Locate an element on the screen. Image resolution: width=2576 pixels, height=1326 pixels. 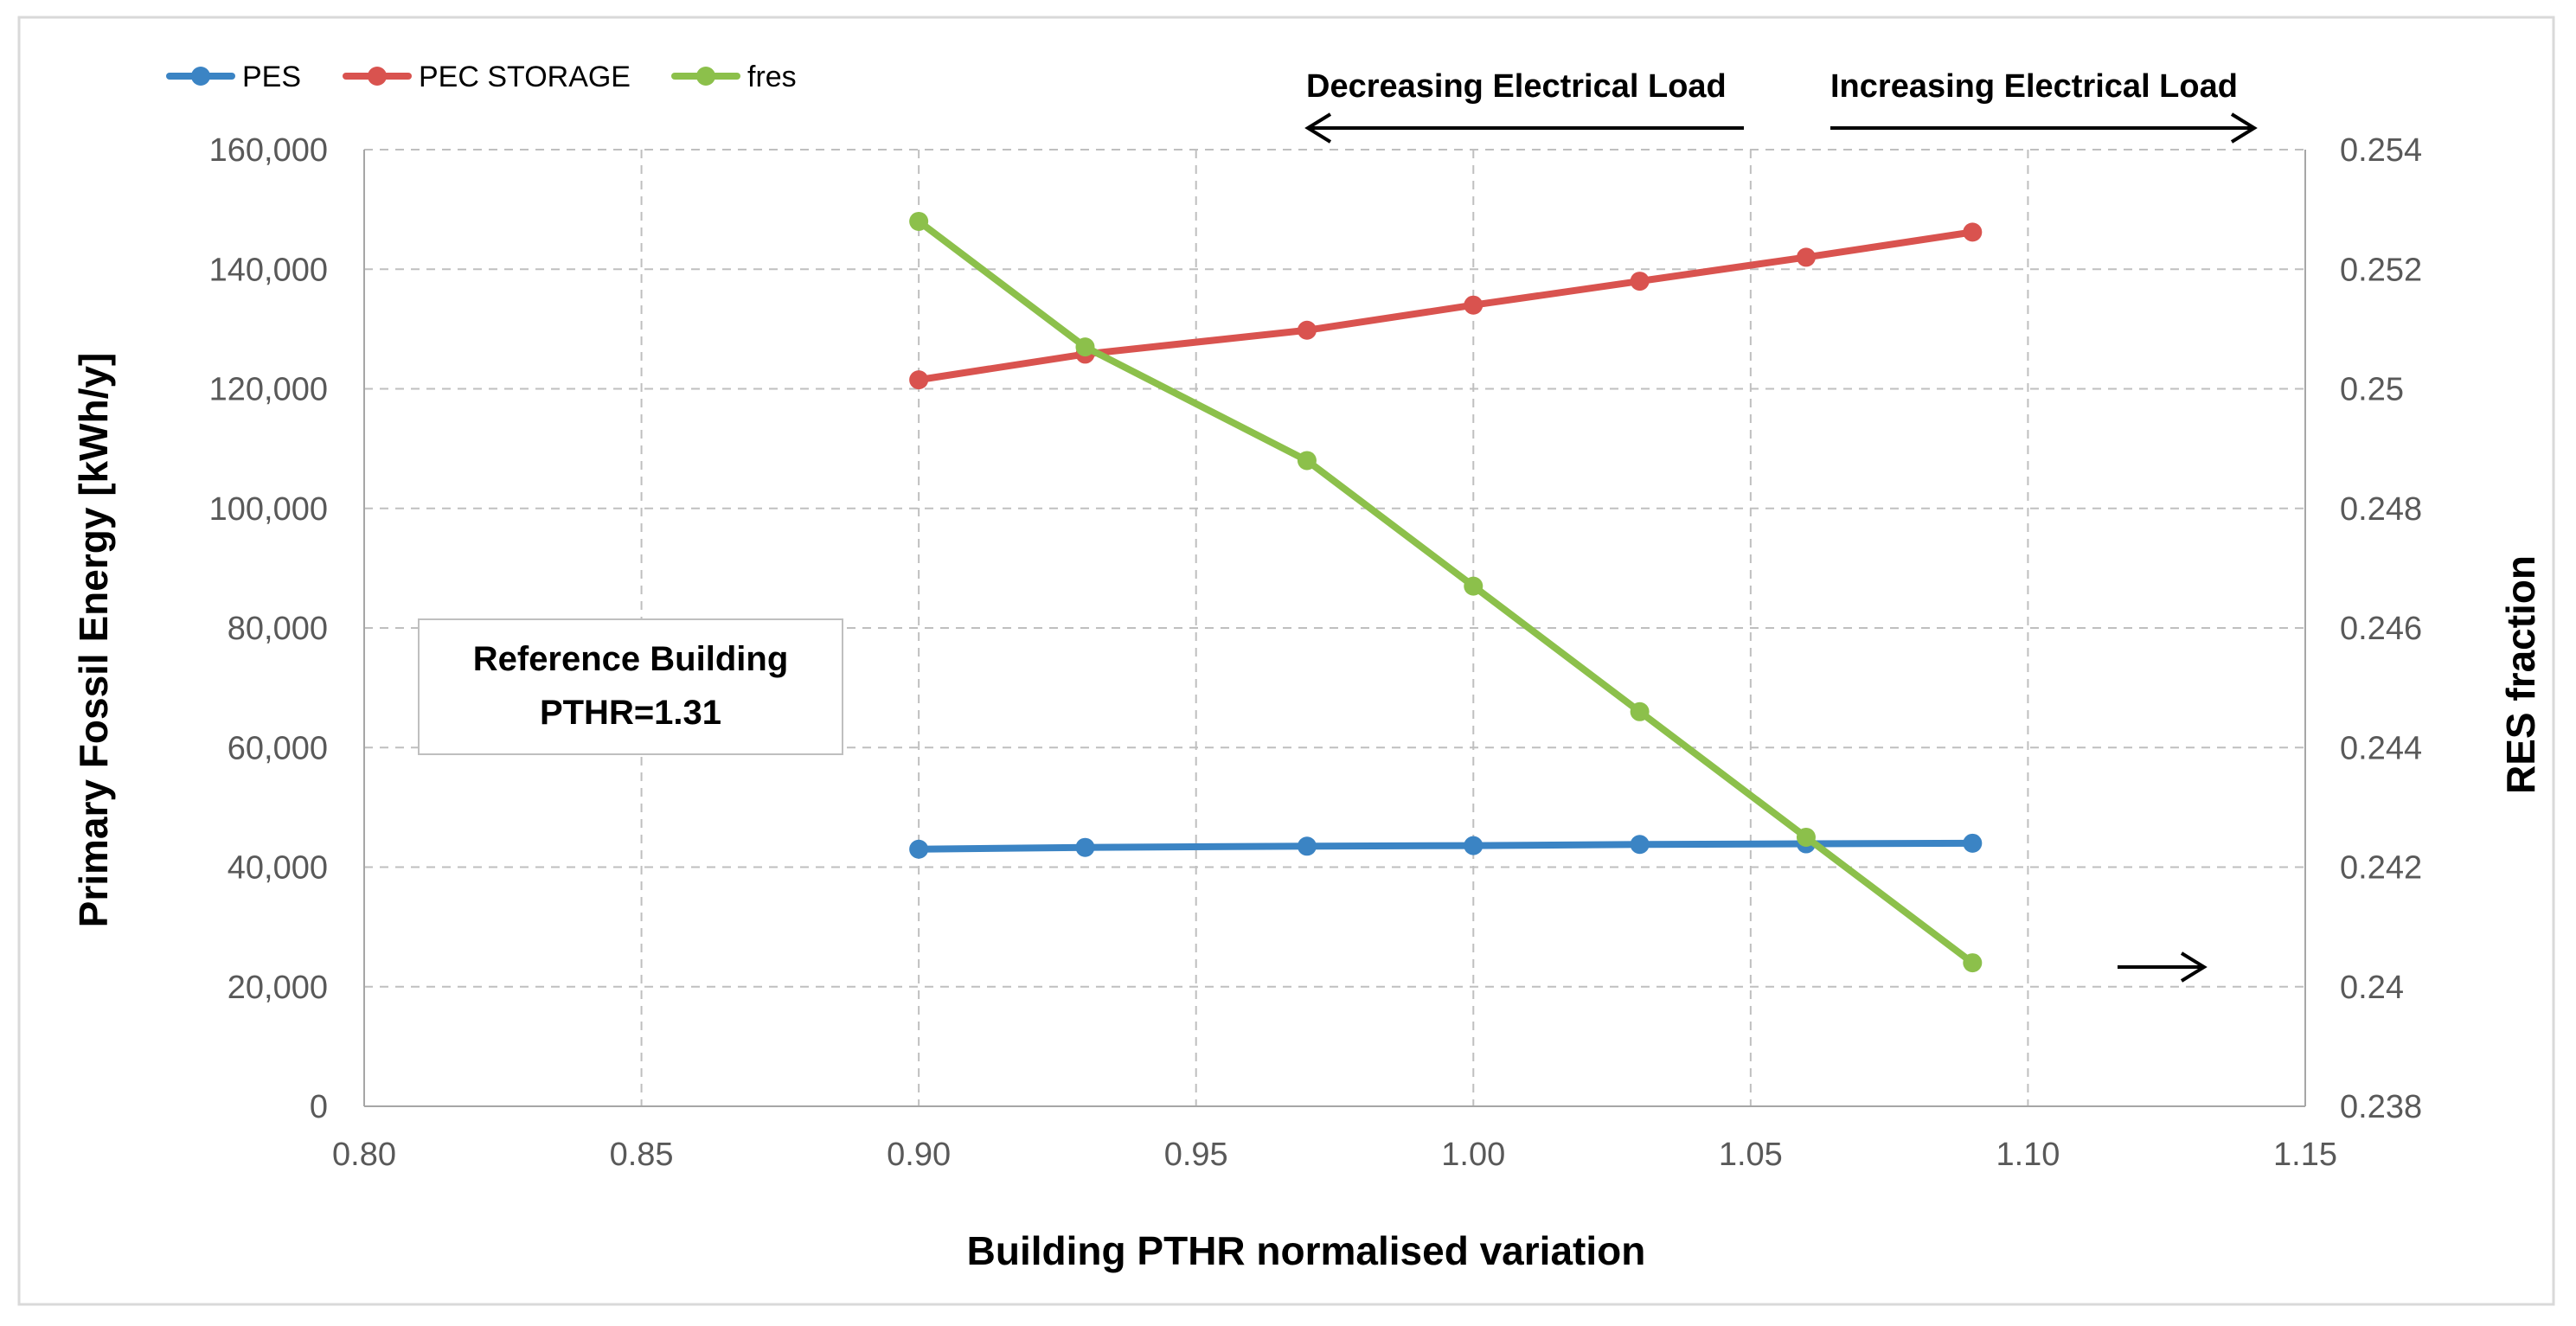
y-tick-label: 80,000 is located at coordinates (277, 629).